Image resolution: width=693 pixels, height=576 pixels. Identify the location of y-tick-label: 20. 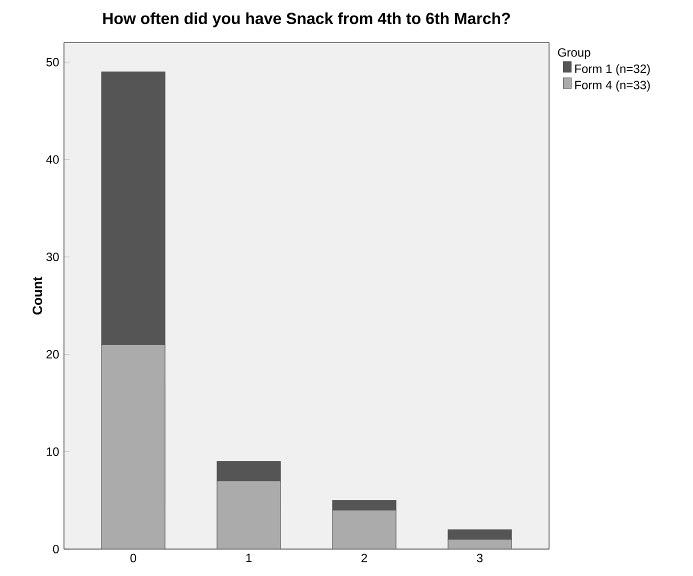
(52, 354).